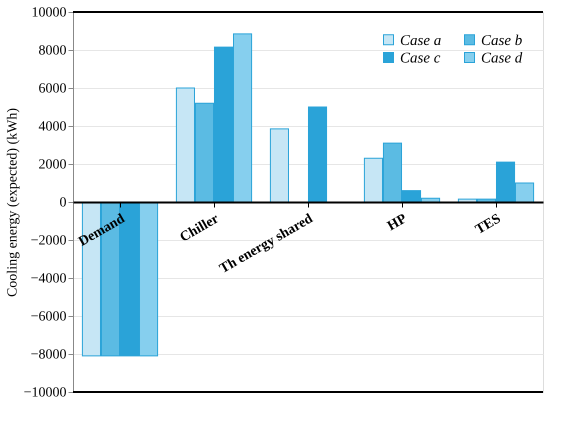 This screenshot has height=422, width=582. I want to click on y-tick-label: −2000, so click(48, 241).